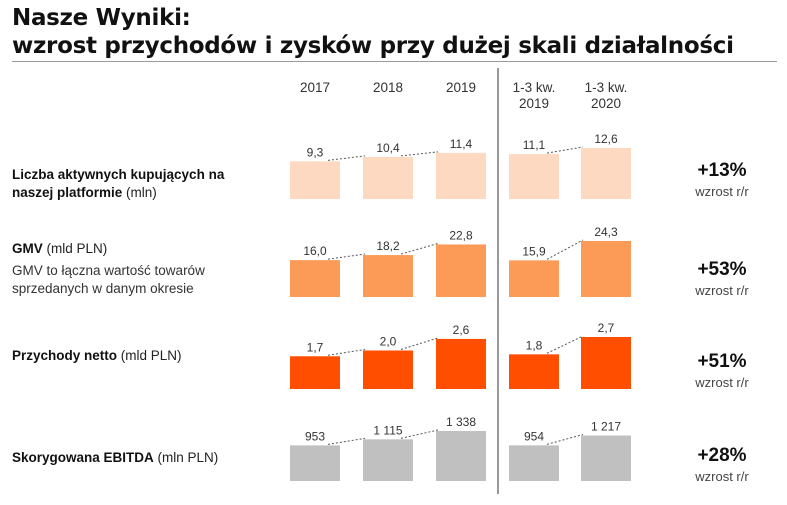  Describe the element at coordinates (606, 328) in the screenshot. I see `value-label-2-4: 2,7` at that location.